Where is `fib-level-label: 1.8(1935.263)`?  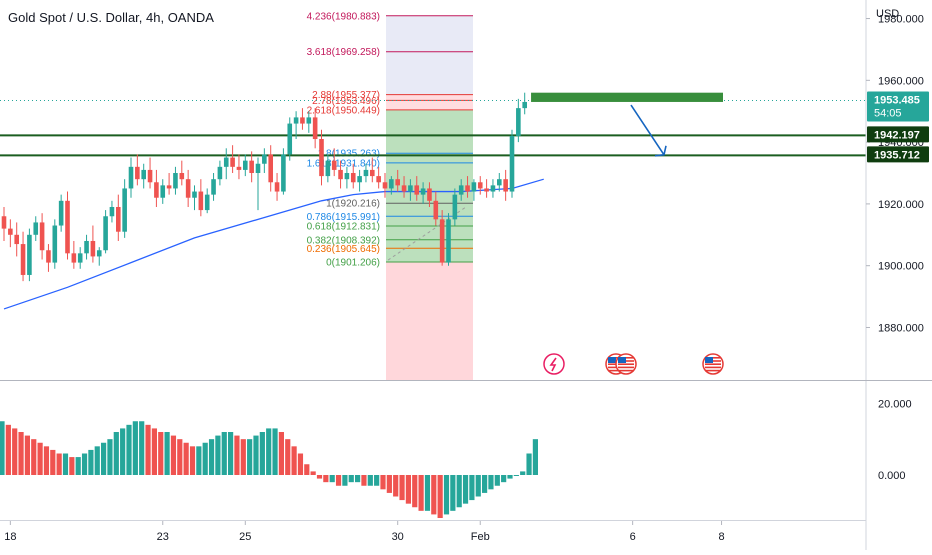 fib-level-label: 1.8(1935.263) is located at coordinates (349, 154).